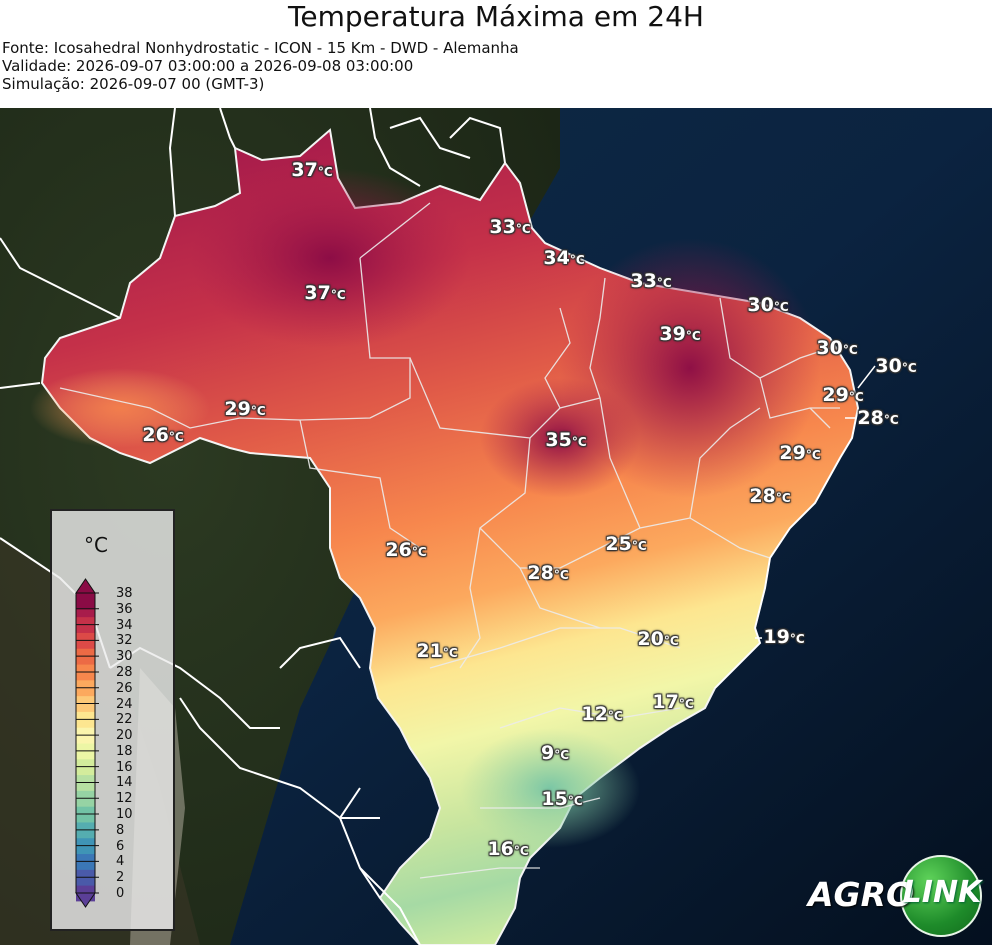 The width and height of the screenshot is (992, 945). Describe the element at coordinates (112, 720) in the screenshot. I see `color-legend: °C 0 2 4 6 8 10 12 14 16 18 20 22 24 26 28 30 32 34 36 38` at that location.